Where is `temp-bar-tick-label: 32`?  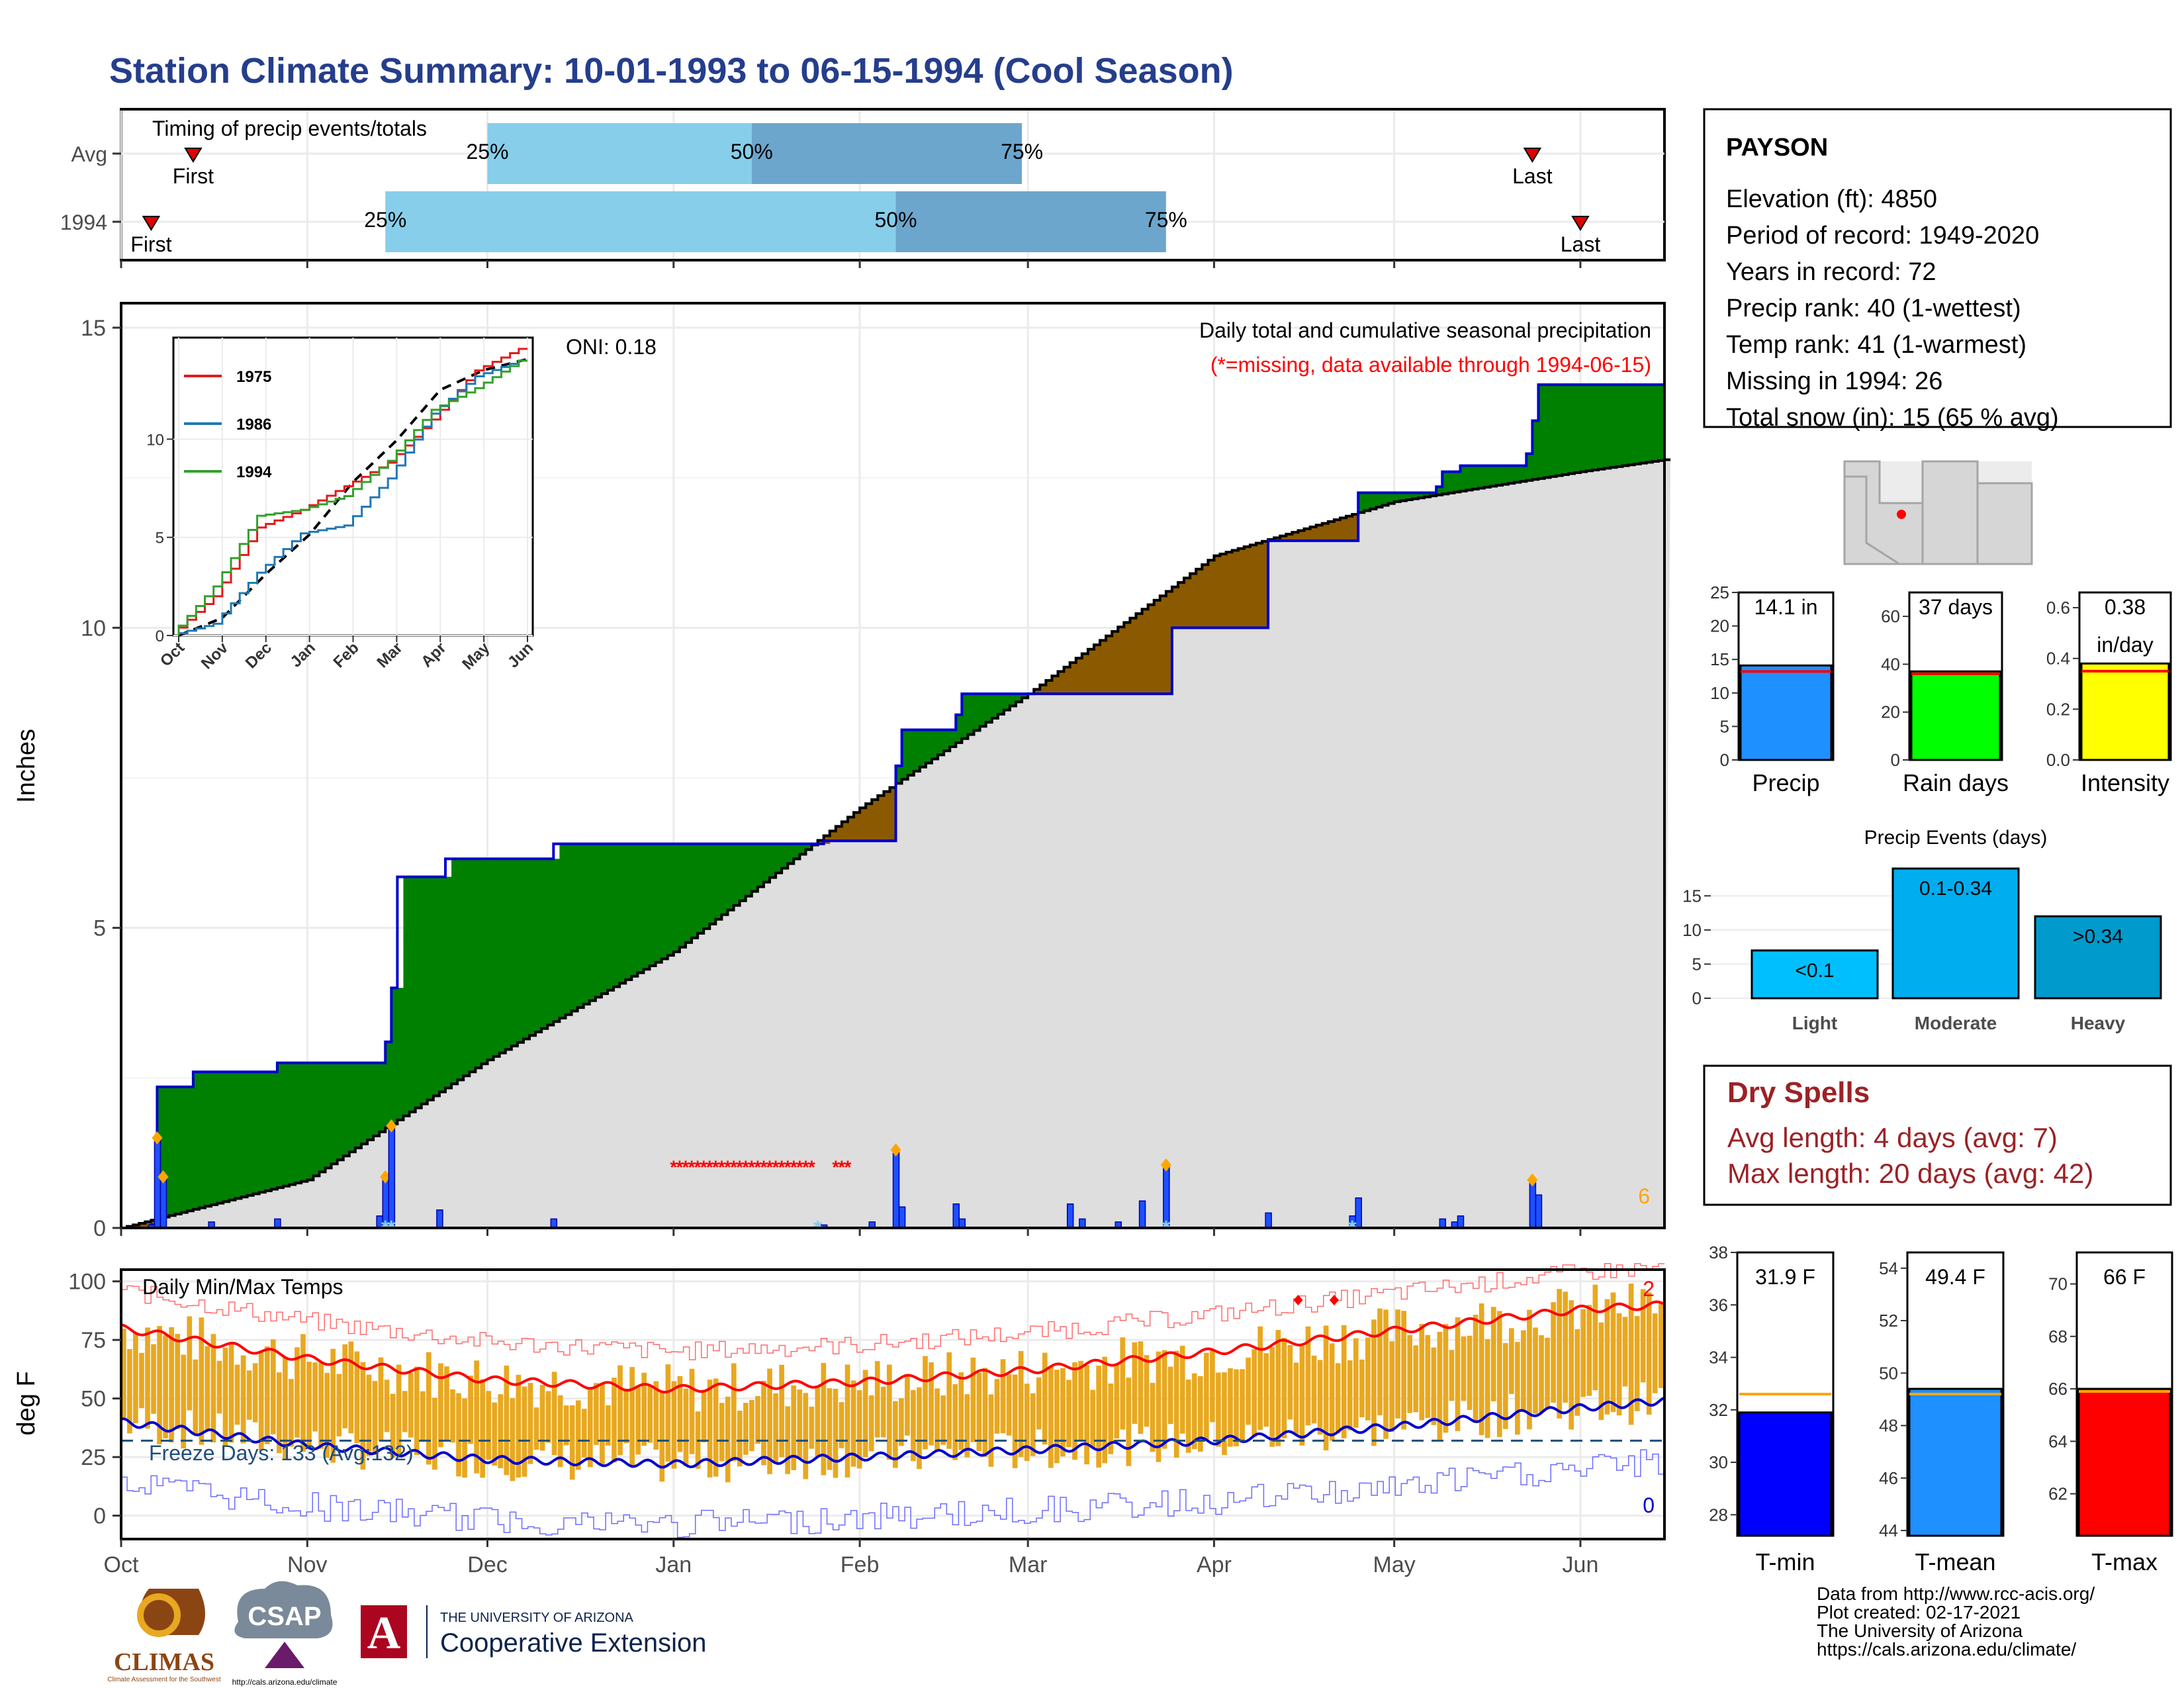
temp-bar-tick-label: 32 is located at coordinates (1718, 1410).